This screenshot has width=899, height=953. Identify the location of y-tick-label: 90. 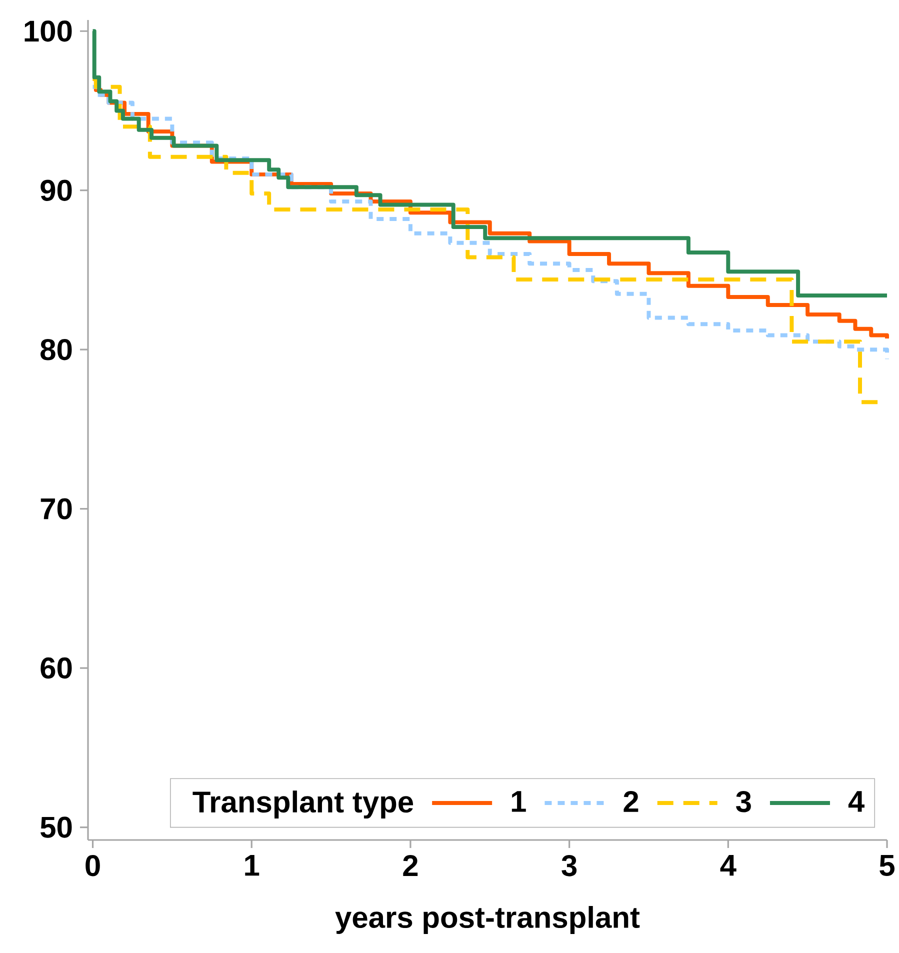
(56, 190).